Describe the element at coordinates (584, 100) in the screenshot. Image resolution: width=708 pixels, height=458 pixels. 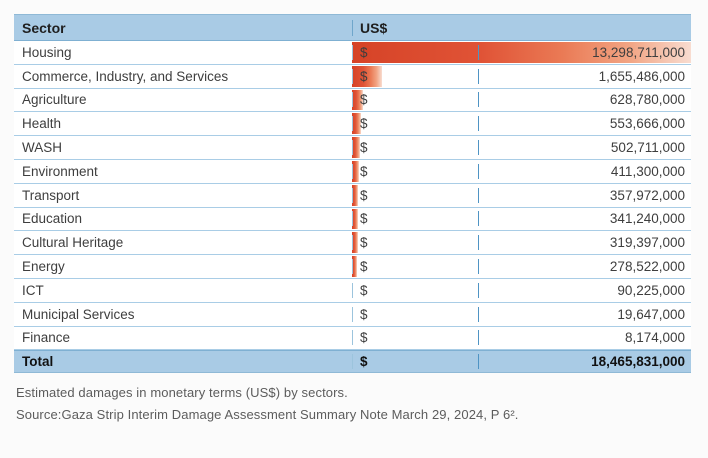
I see `damage-value: 628,780,000` at that location.